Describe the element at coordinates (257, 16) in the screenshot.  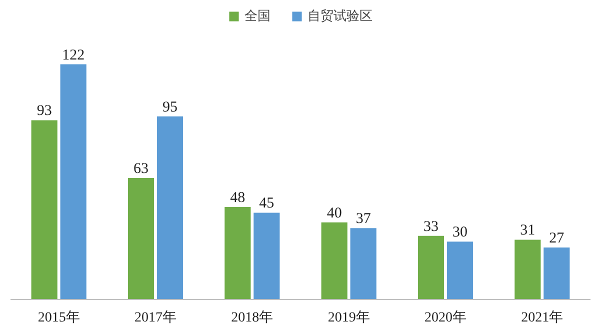
I see `legend-label: 全国` at that location.